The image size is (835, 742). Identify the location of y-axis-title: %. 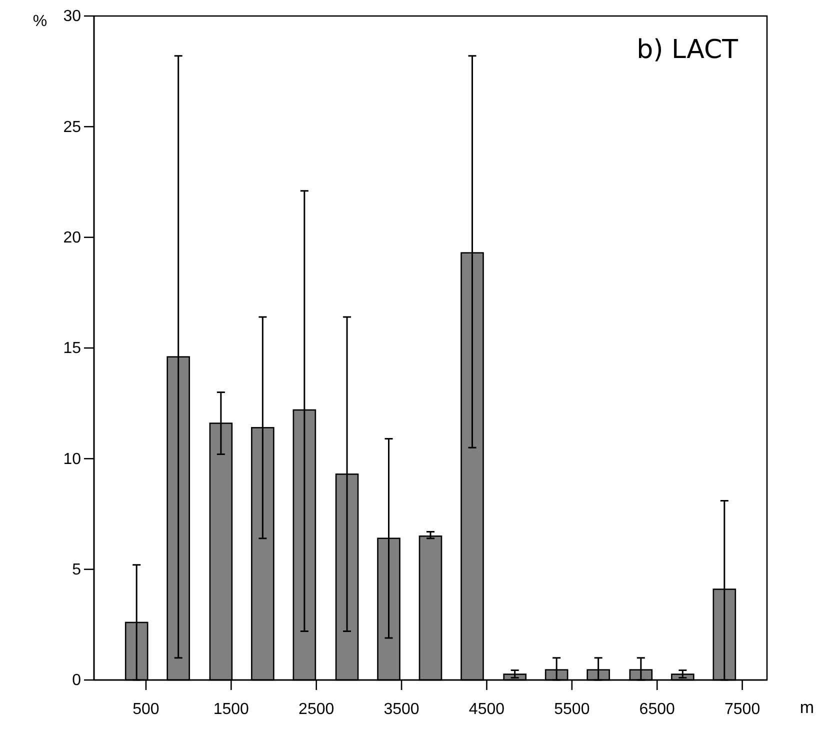
(40, 21).